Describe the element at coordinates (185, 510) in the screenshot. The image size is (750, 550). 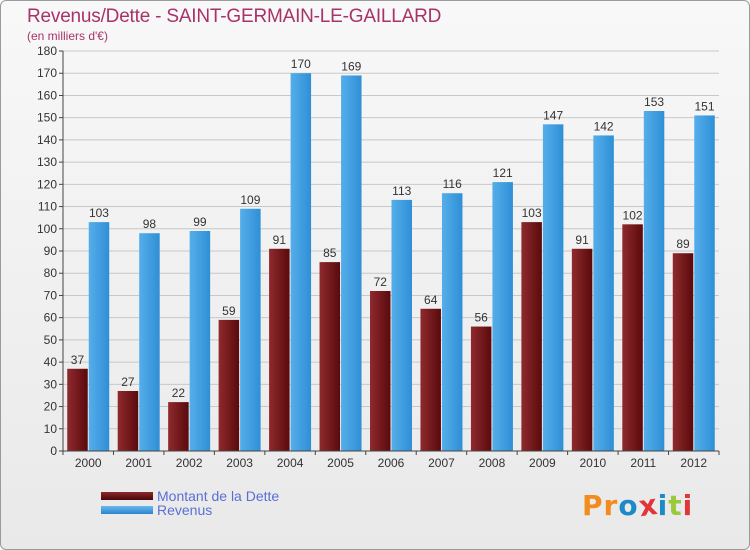
I see `legend-label-revenus: Revenus` at that location.